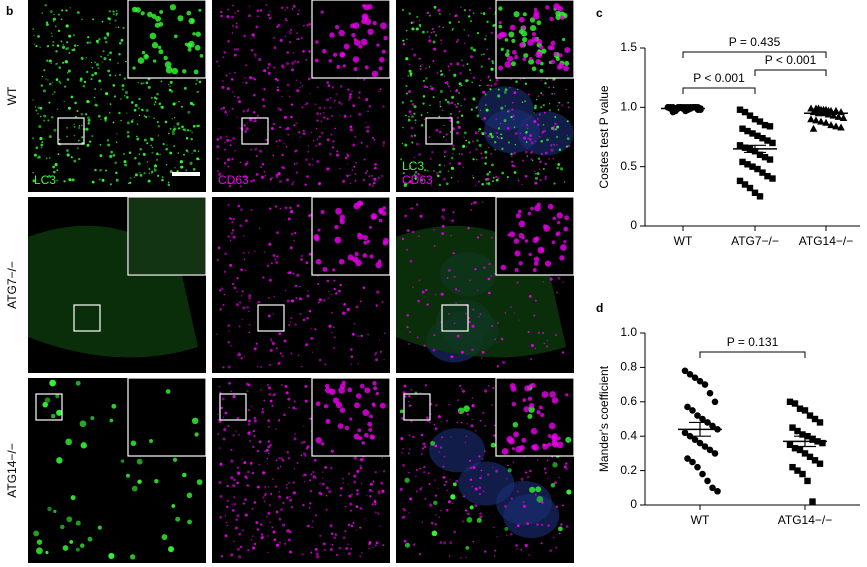  I want to click on error-bar, so click(805, 441).